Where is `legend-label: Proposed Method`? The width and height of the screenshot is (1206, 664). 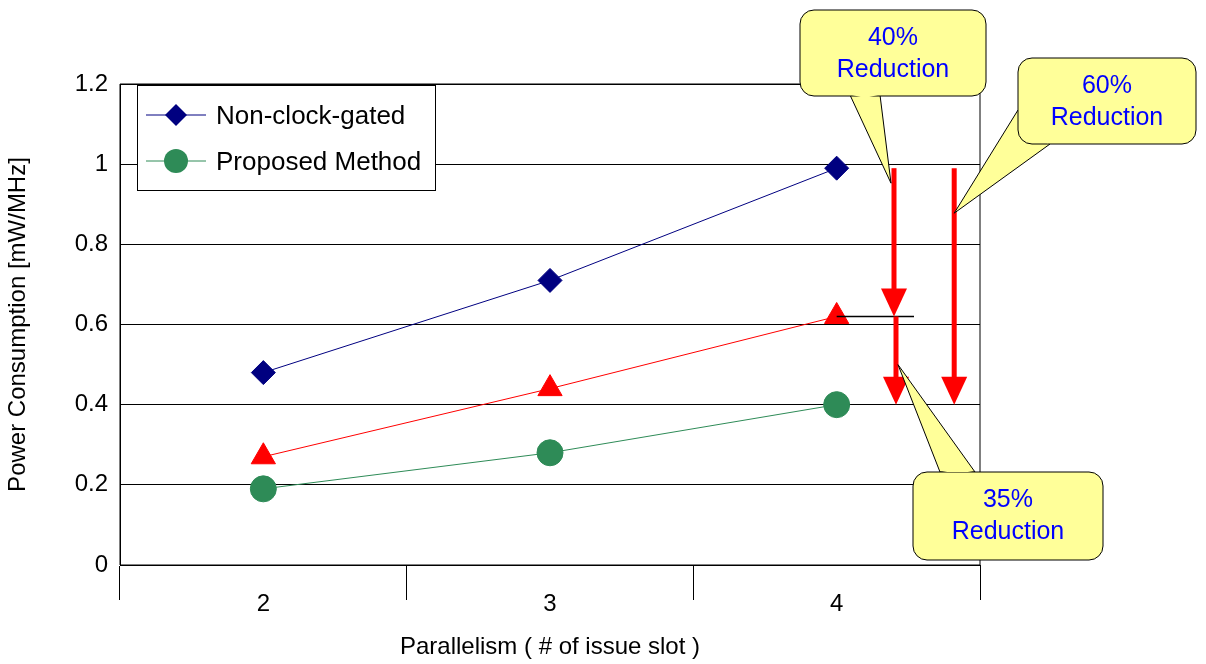
legend-label: Proposed Method is located at coordinates (319, 161).